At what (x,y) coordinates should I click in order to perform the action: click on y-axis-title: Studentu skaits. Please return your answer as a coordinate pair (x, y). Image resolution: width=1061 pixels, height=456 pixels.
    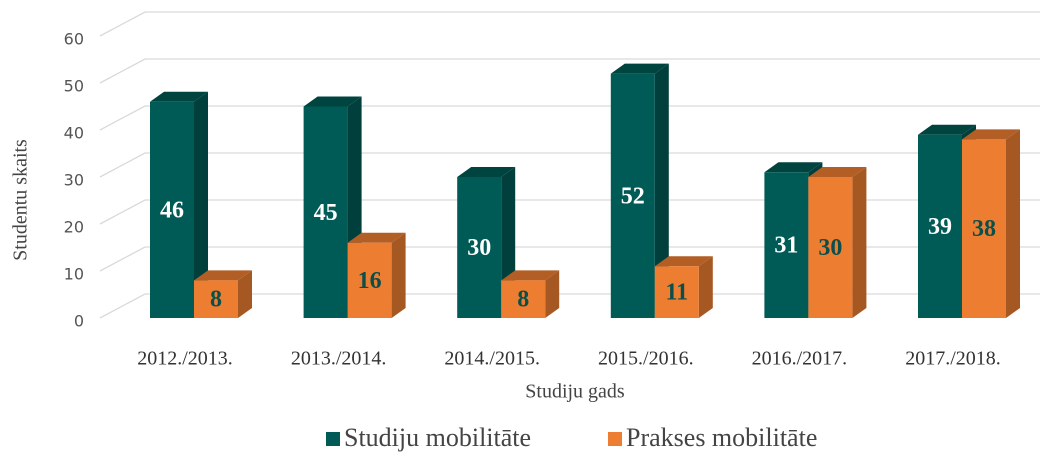
    Looking at the image, I should click on (21, 200).